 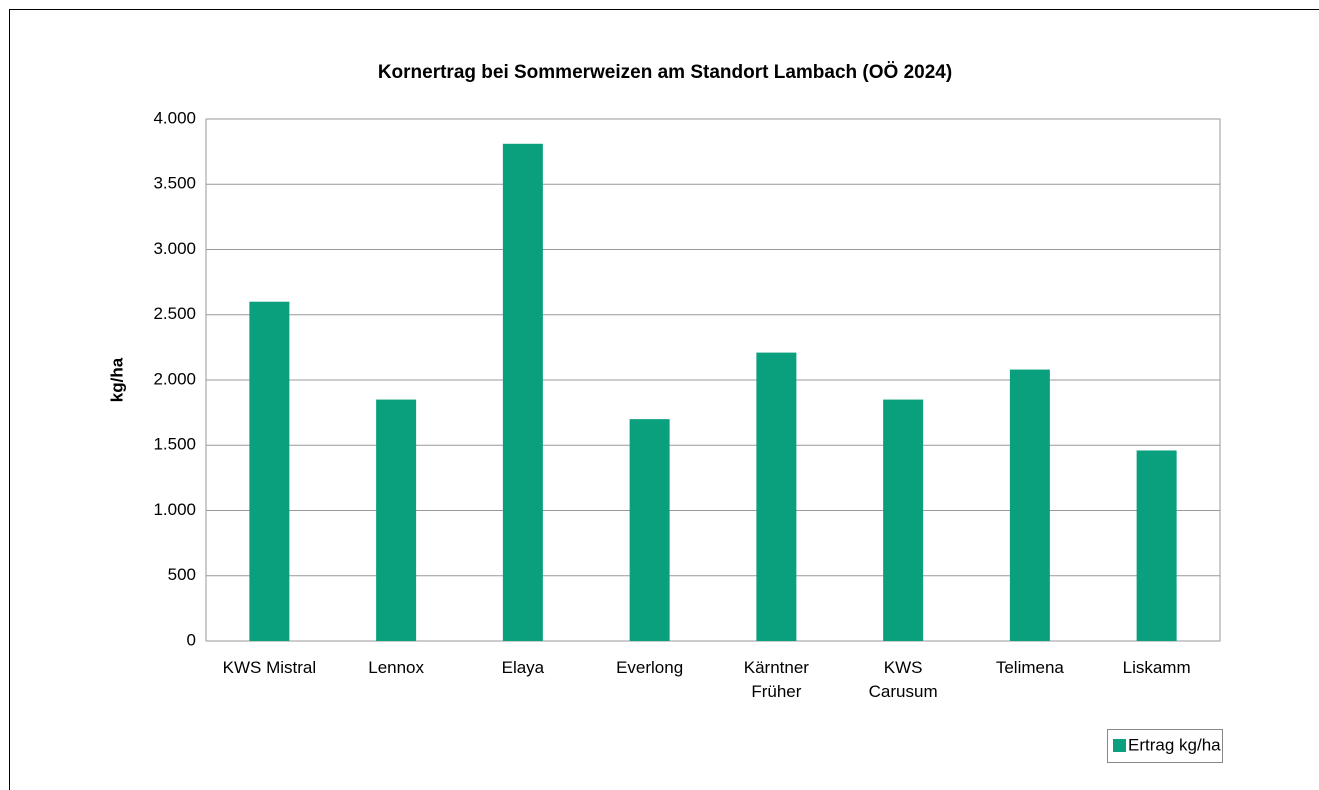 I want to click on x-tick-label: Everlong, so click(x=650, y=667).